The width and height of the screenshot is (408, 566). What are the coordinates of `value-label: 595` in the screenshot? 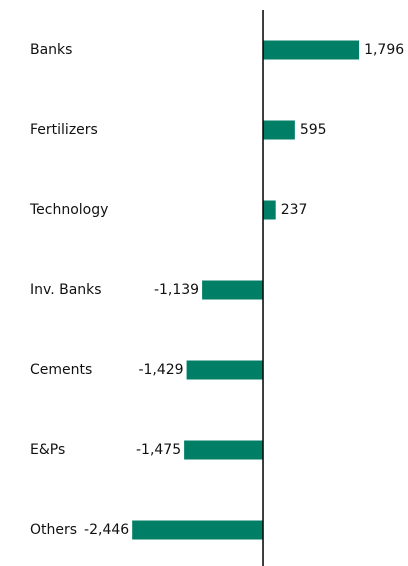 It's located at (313, 130).